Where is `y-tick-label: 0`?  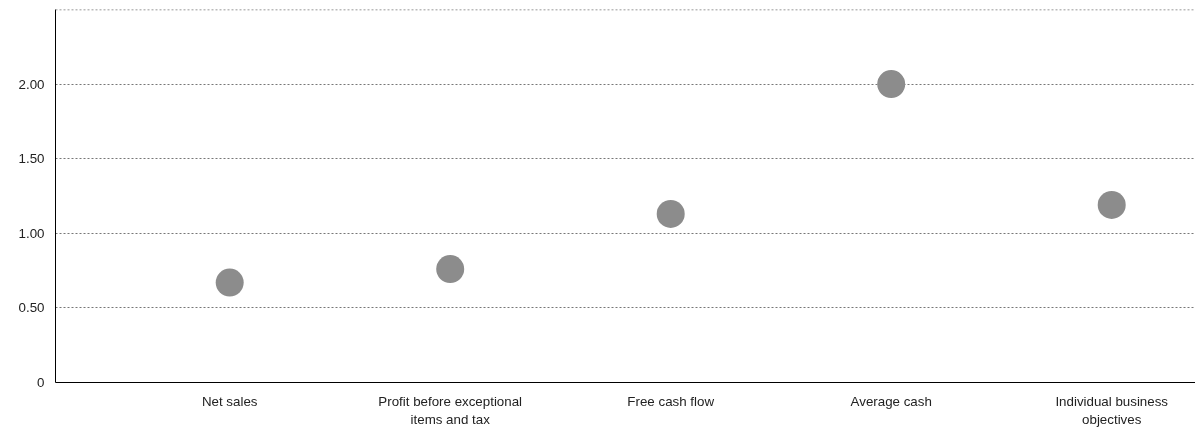 y-tick-label: 0 is located at coordinates (41, 382).